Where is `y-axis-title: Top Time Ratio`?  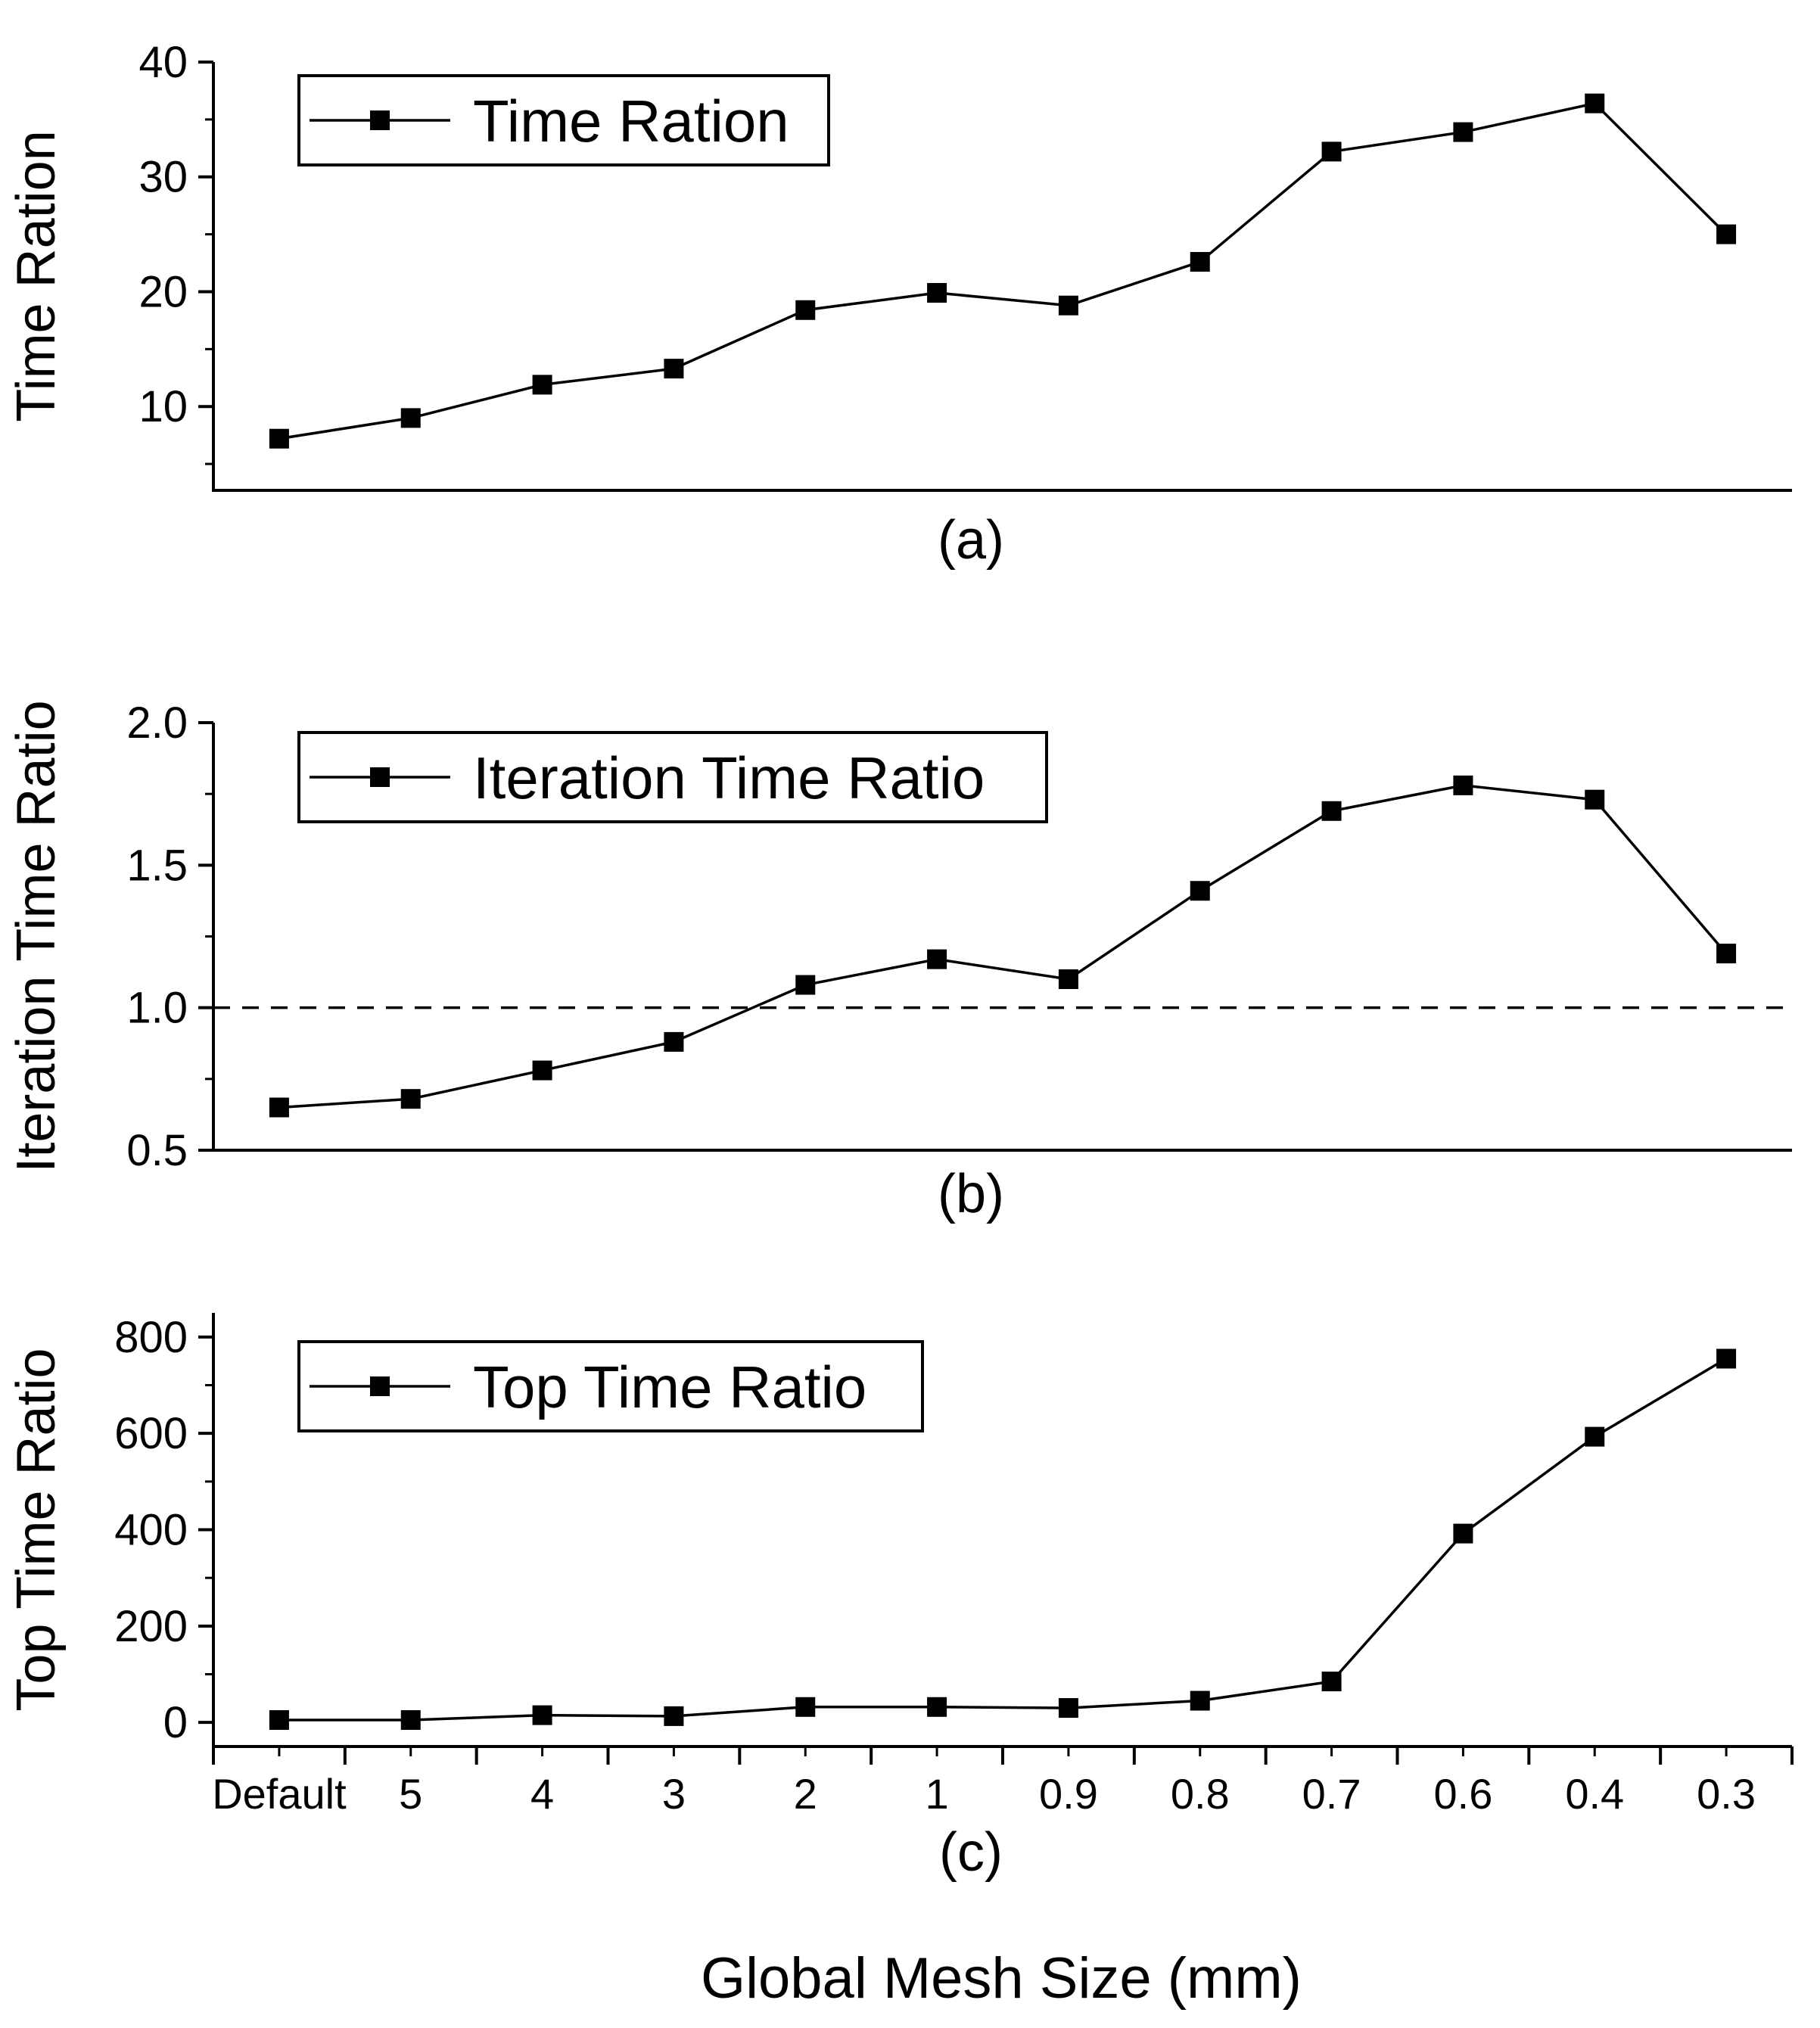 y-axis-title: Top Time Ratio is located at coordinates (36, 1529).